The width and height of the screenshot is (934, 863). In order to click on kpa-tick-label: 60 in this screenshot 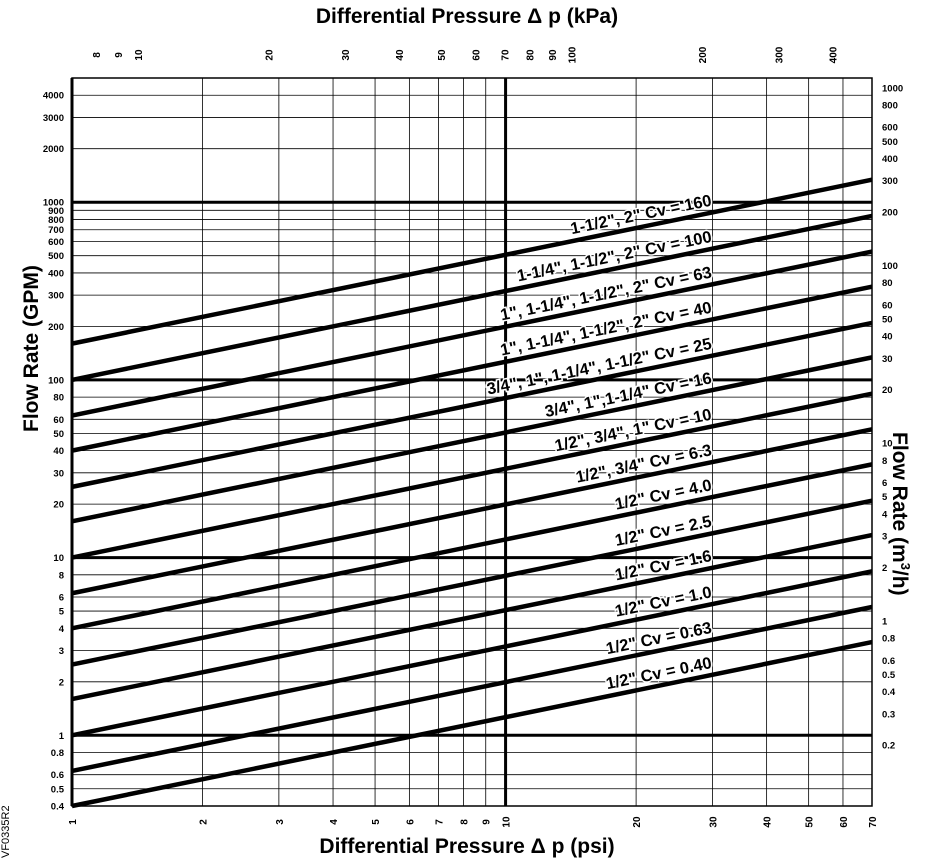, I will do `click(476, 55)`.